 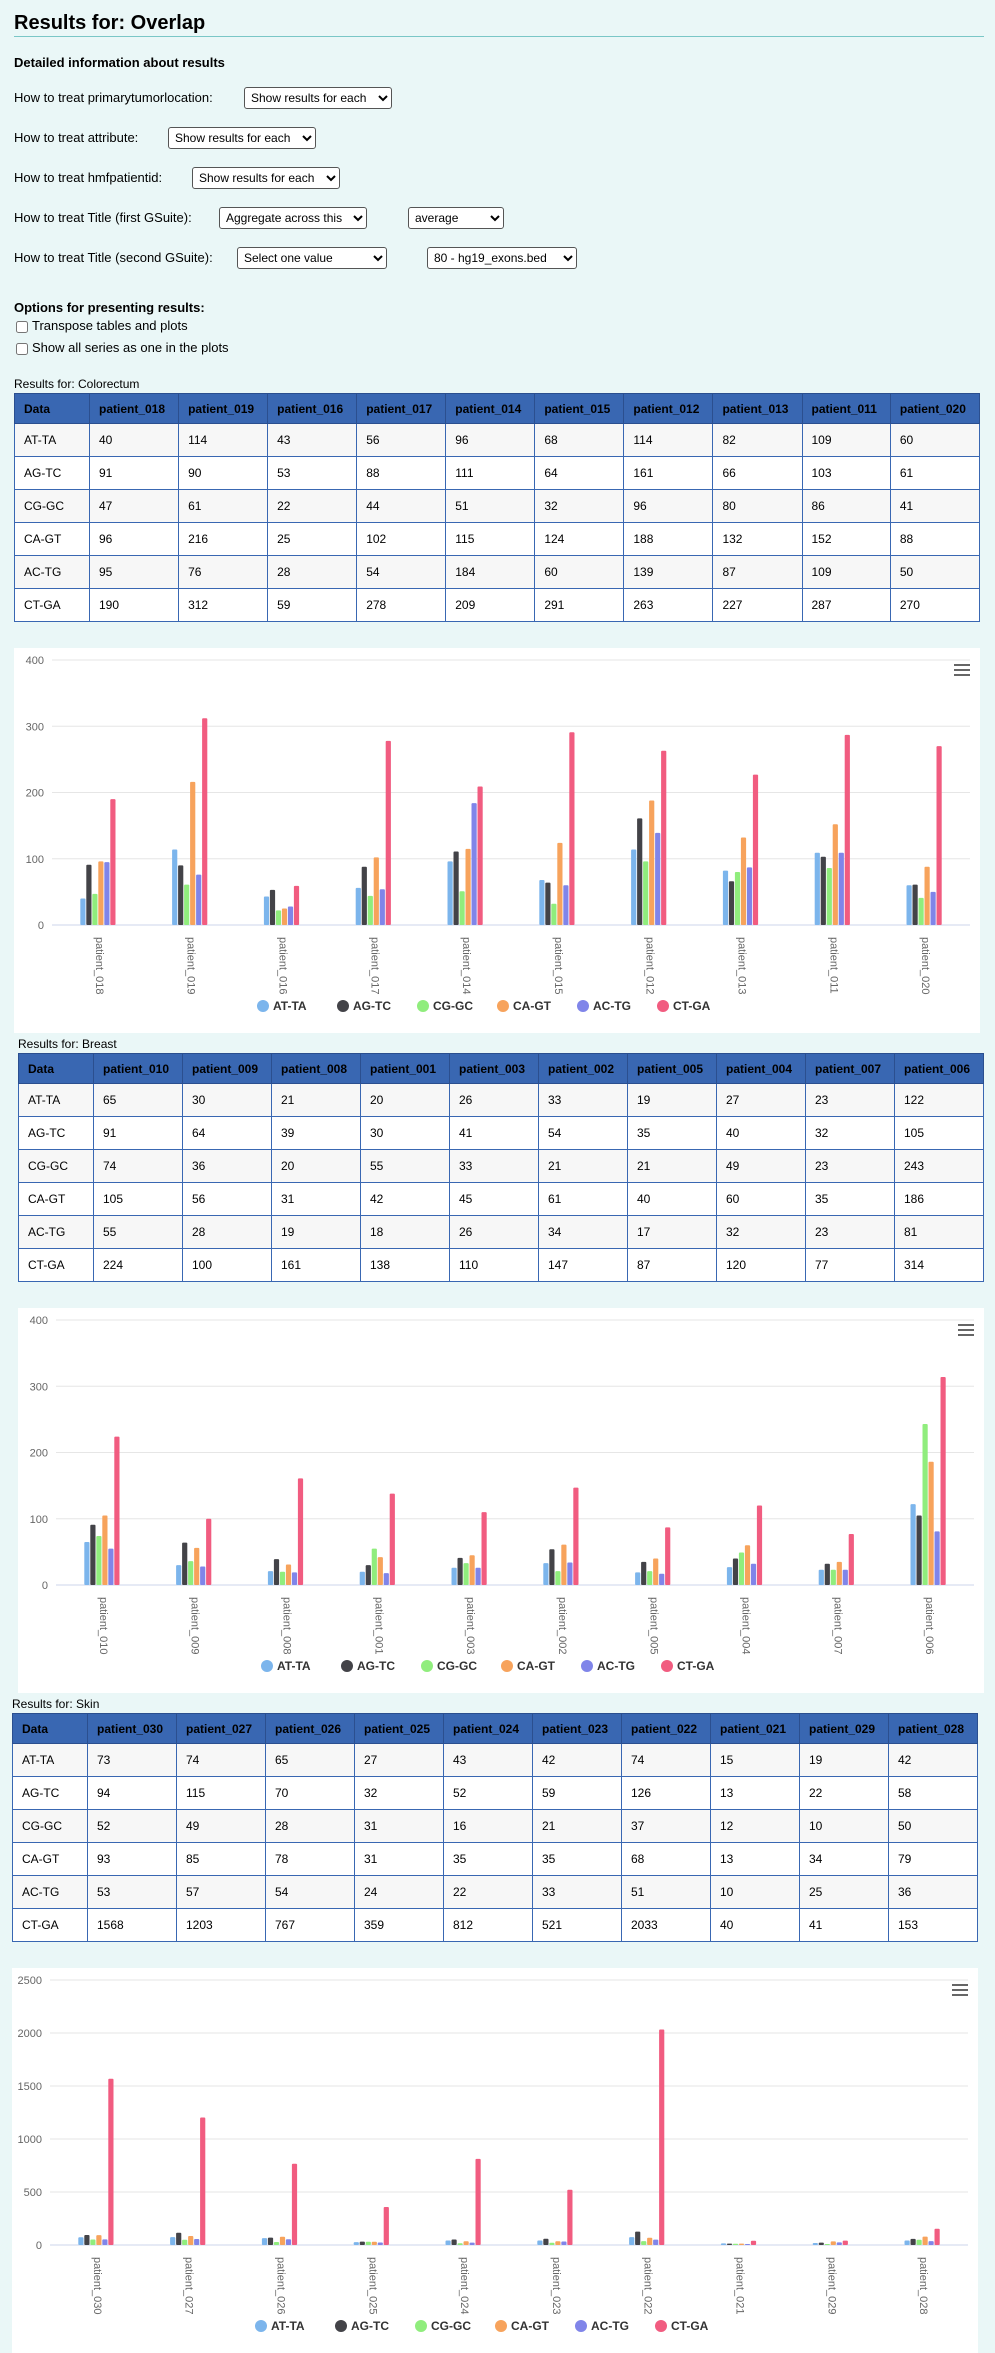 What do you see at coordinates (579, 506) in the screenshot?
I see `table-cell: 32` at bounding box center [579, 506].